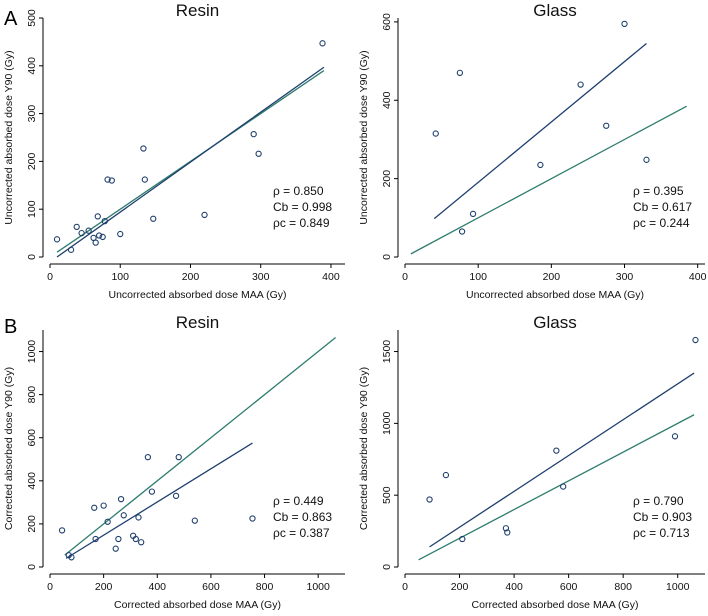 This screenshot has height=616, width=708. Describe the element at coordinates (301, 533) in the screenshot. I see `stat-label: ρc = 0.387` at that location.